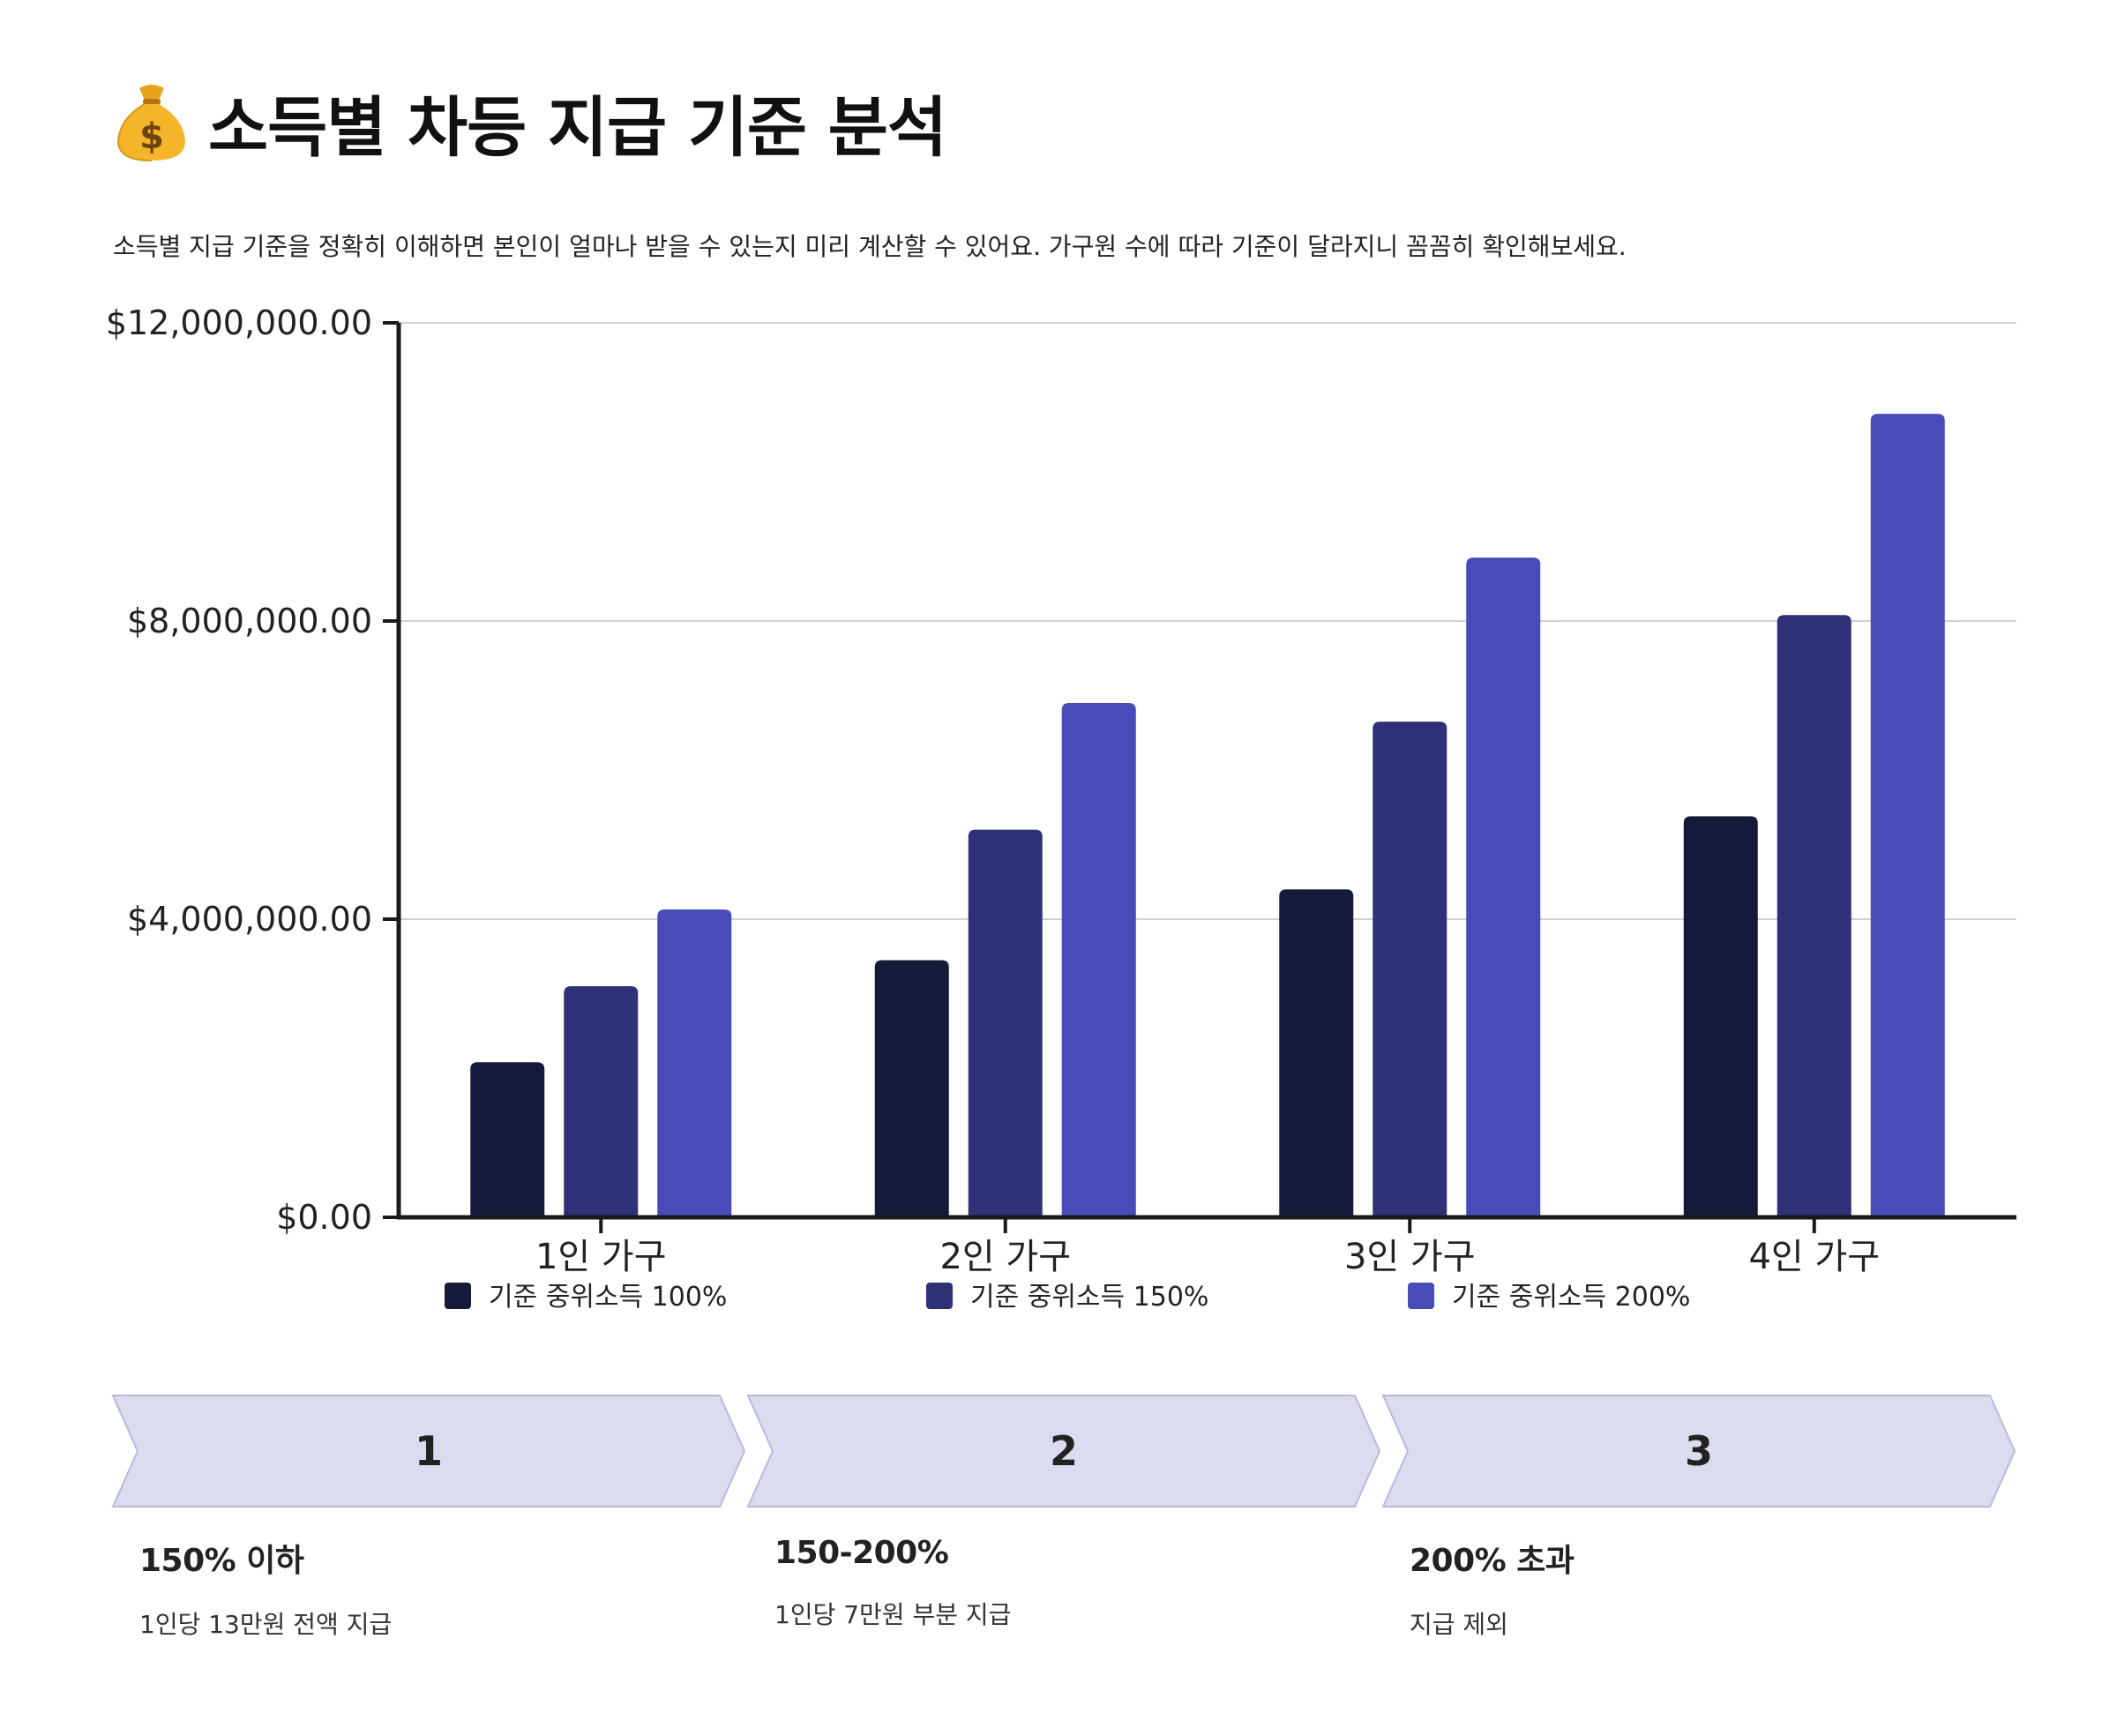 This screenshot has height=1736, width=2117. Describe the element at coordinates (608, 1297) in the screenshot. I see `legend-label: 기준 중위소득 100%` at that location.